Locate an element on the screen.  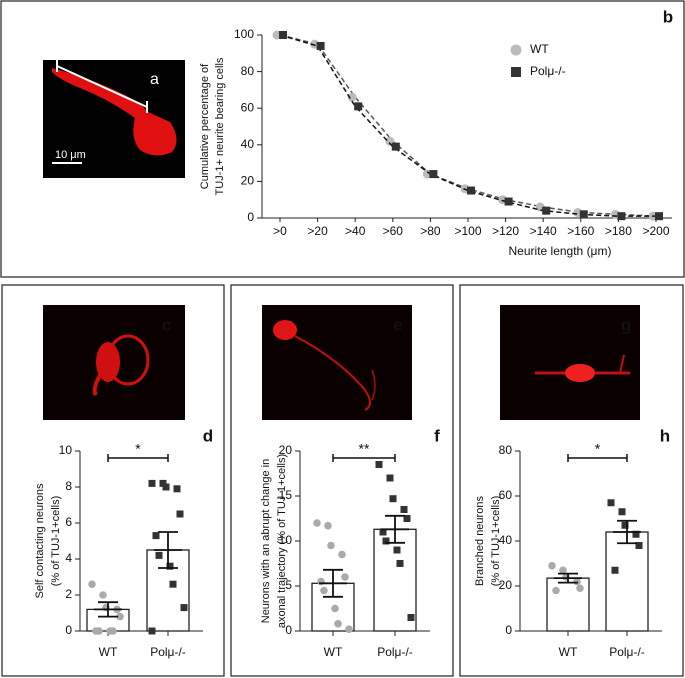
y-tick-label: 6 is located at coordinates (68, 522).